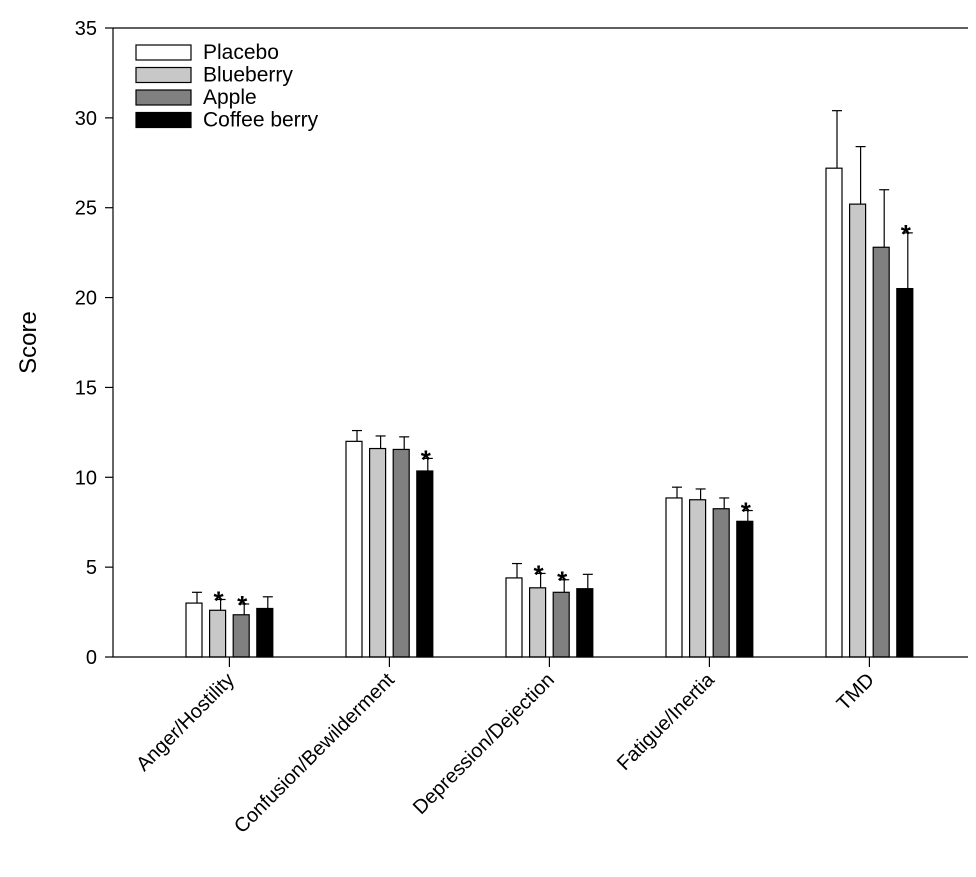 This screenshot has width=976, height=877. I want to click on y-axis-title: Score, so click(28, 342).